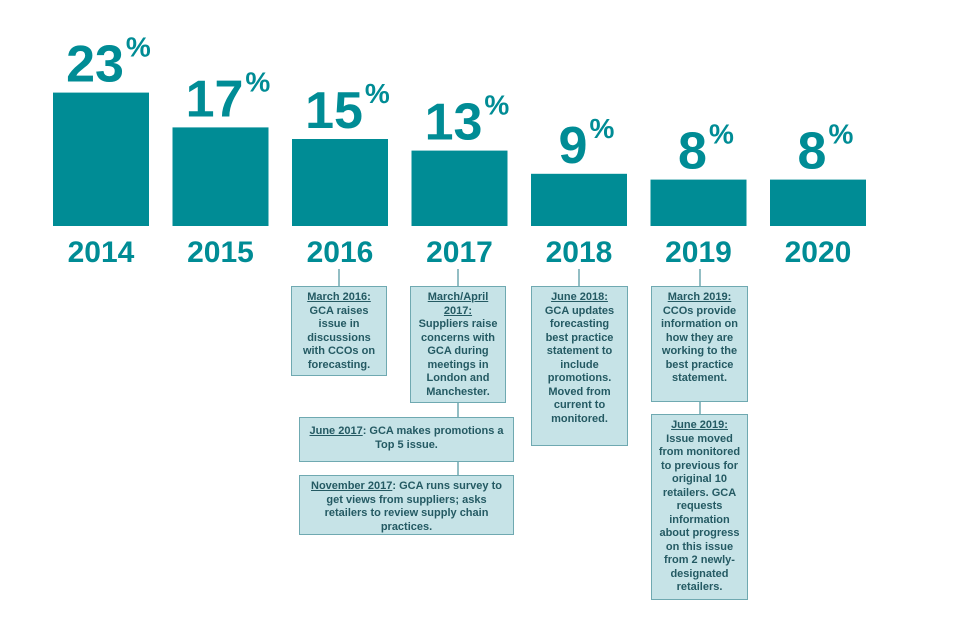 The width and height of the screenshot is (960, 640). What do you see at coordinates (339, 297) in the screenshot?
I see `note-date: March 2016:` at bounding box center [339, 297].